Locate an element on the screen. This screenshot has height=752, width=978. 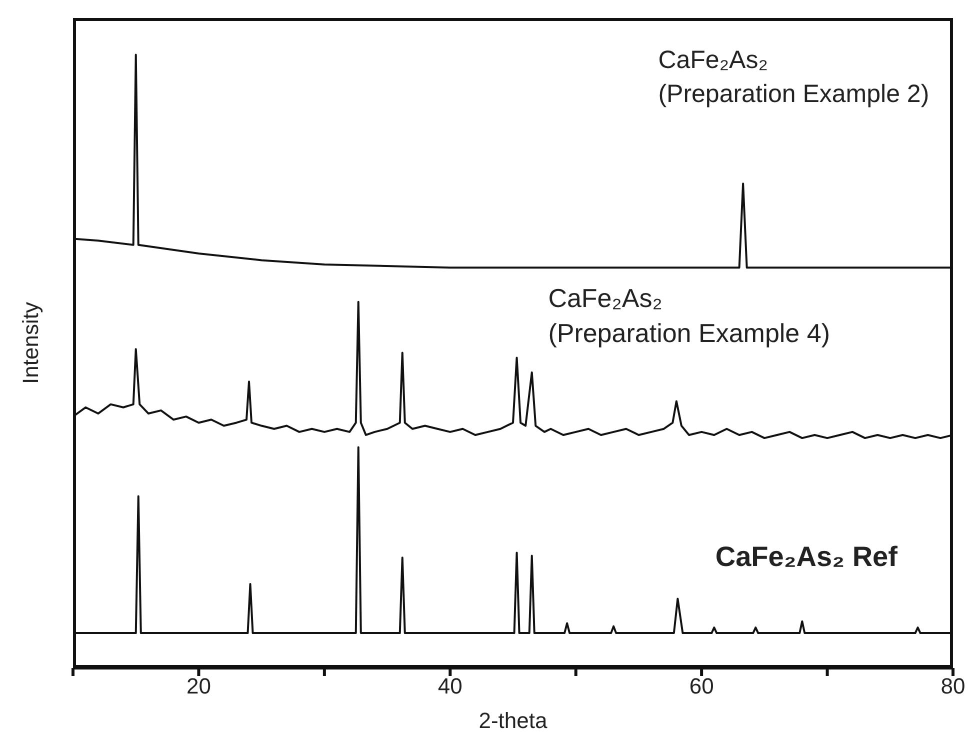
annotation: CaFe₂As₂ (Preparation Example 4) is located at coordinates (689, 316).